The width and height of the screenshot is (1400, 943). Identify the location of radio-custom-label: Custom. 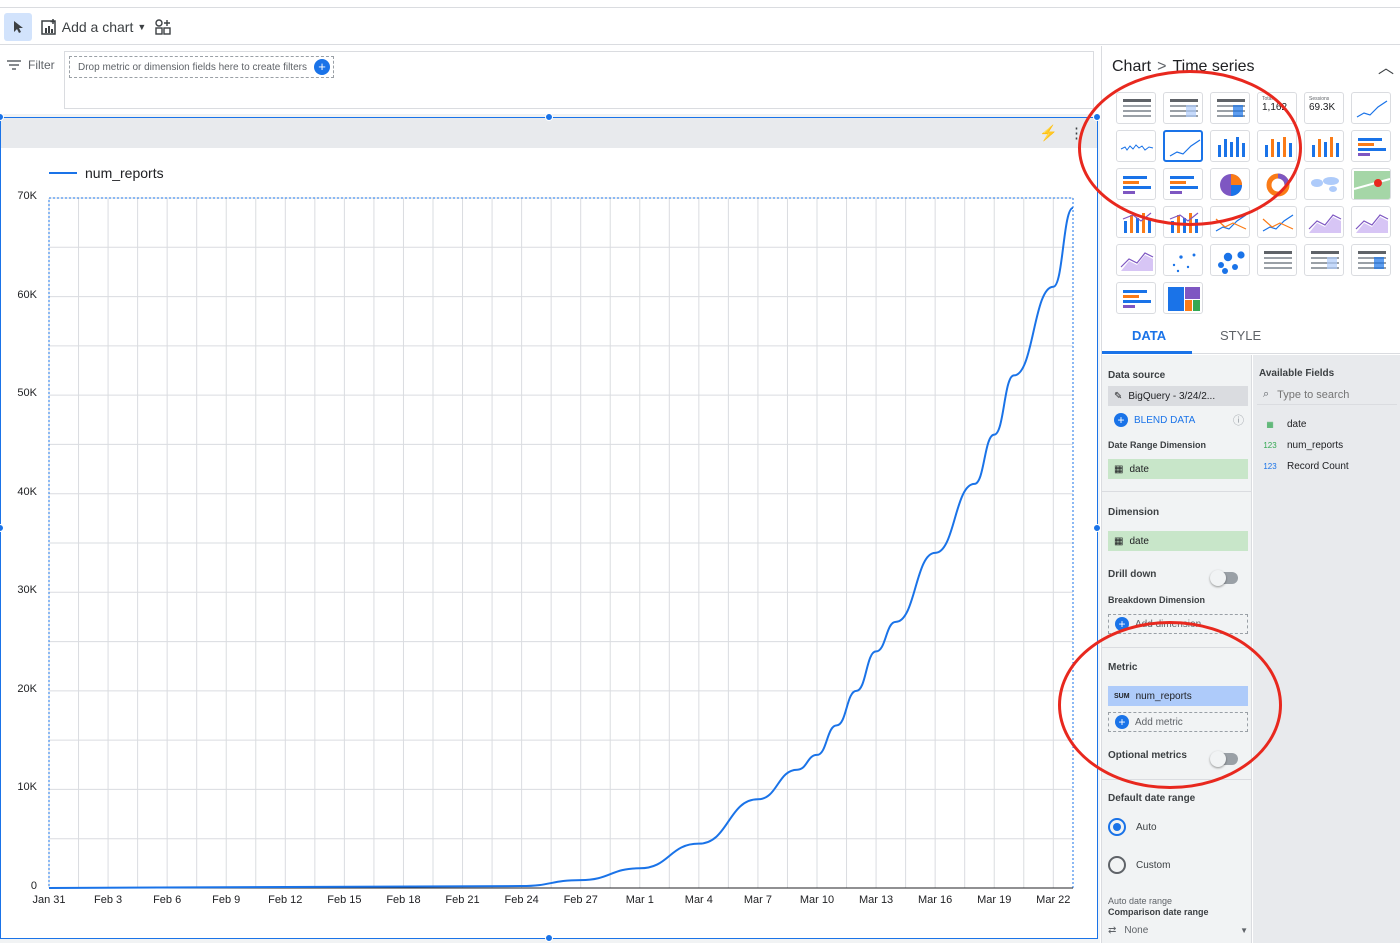
(1153, 865).